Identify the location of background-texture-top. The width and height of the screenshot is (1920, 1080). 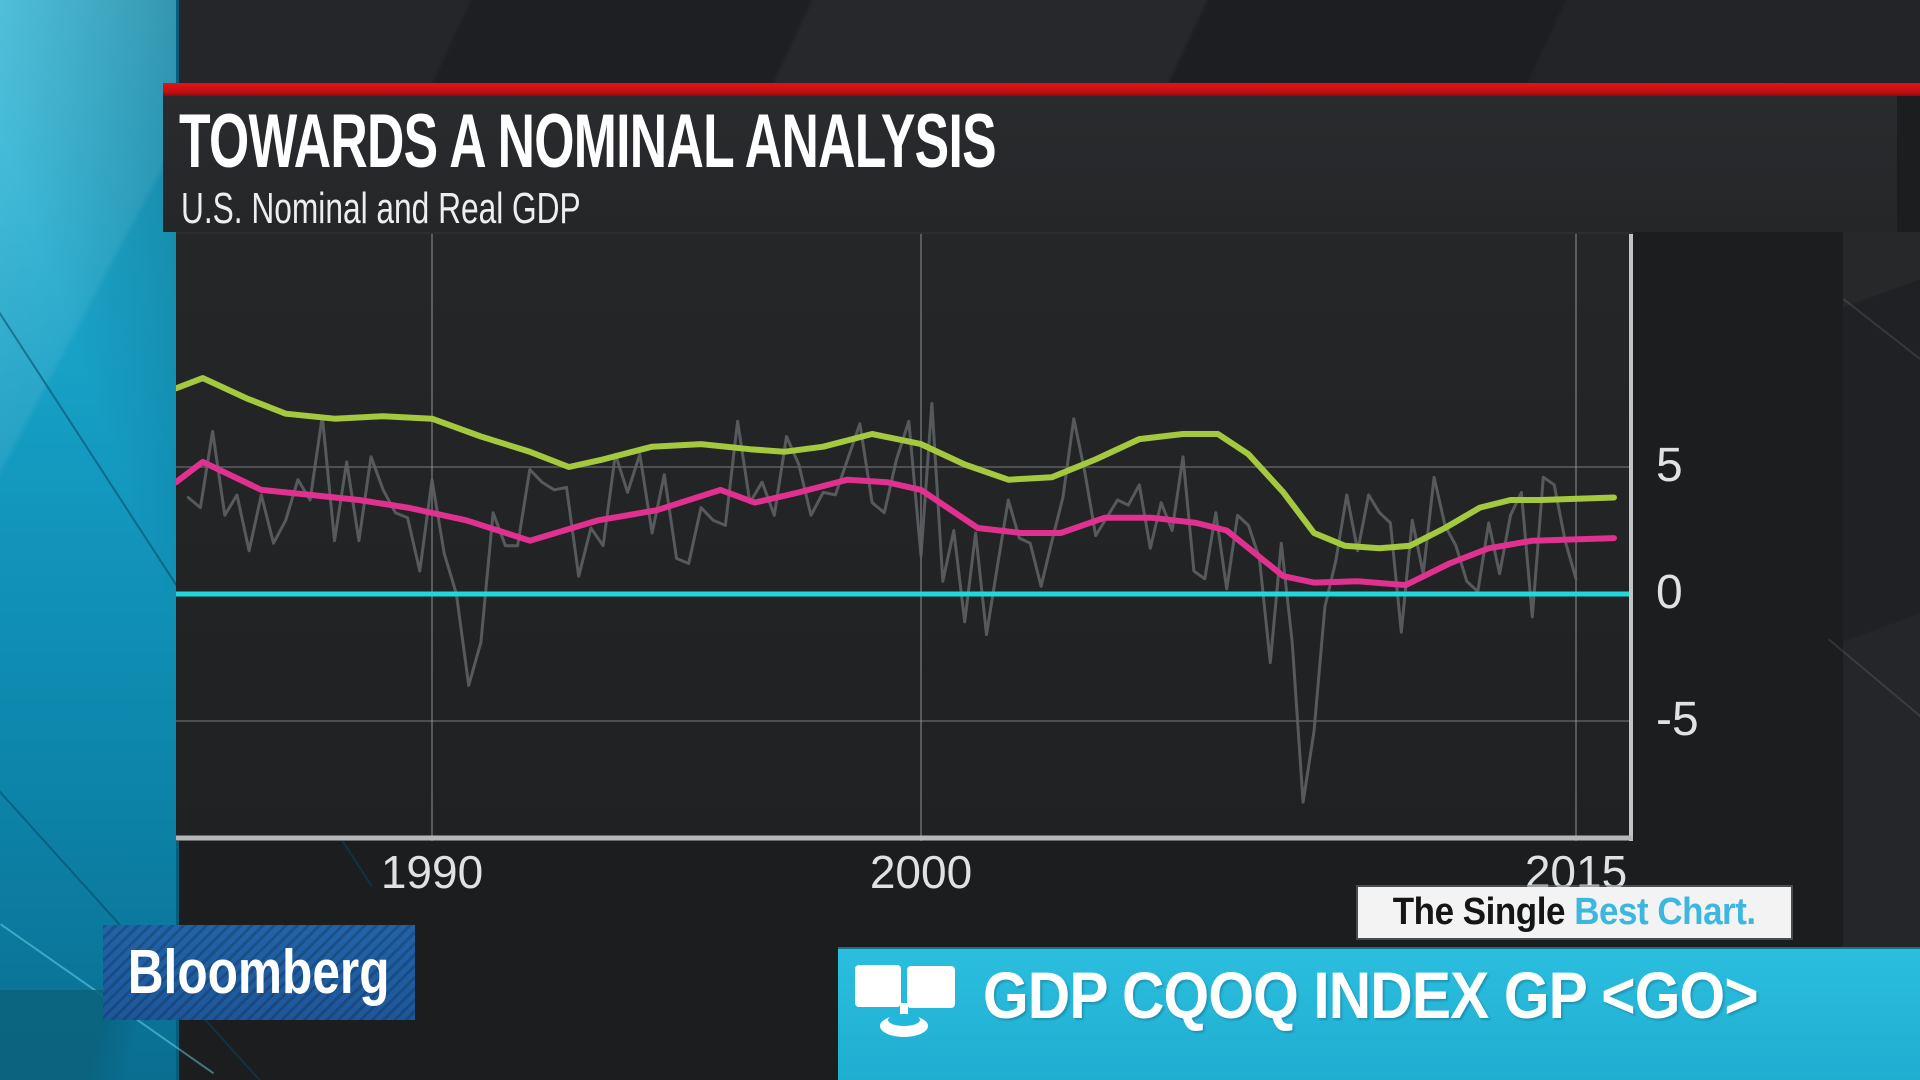
(1041, 41).